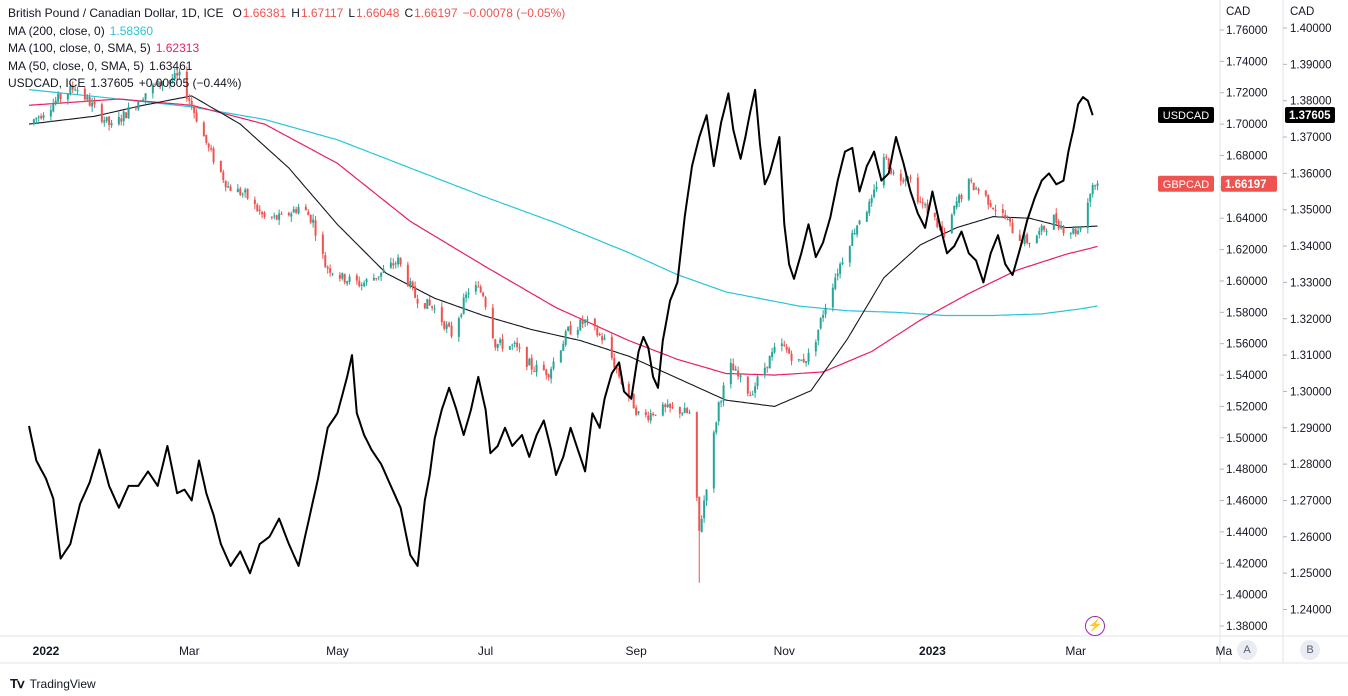 Image resolution: width=1348 pixels, height=696 pixels. What do you see at coordinates (286, 49) in the screenshot?
I see `legend-ma100: MA (100, close, 0, SMA, 5) 1.62313` at bounding box center [286, 49].